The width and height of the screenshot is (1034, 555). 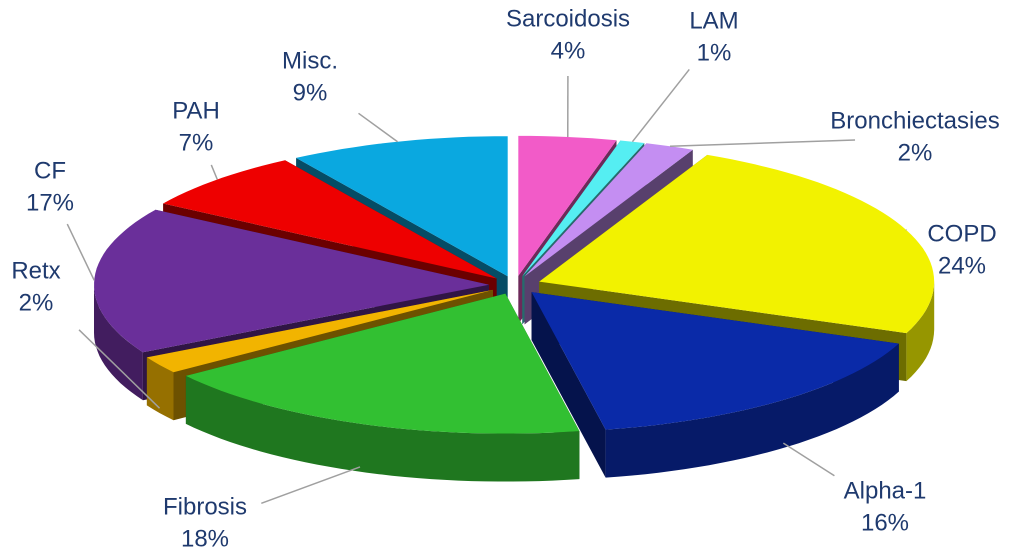 I want to click on slice-label: COPD, so click(x=961, y=233).